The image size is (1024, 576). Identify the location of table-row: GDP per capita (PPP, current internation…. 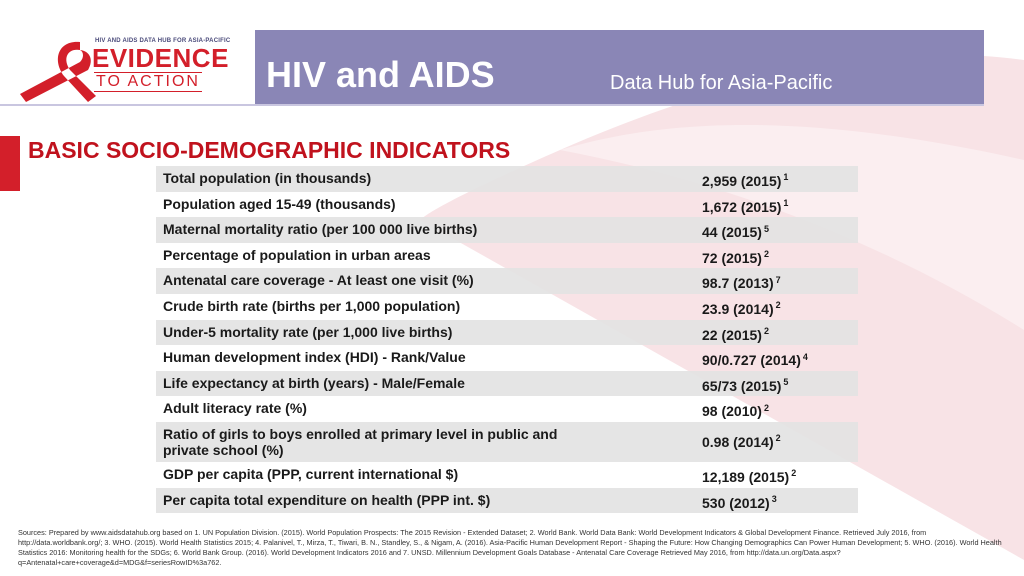
(507, 475).